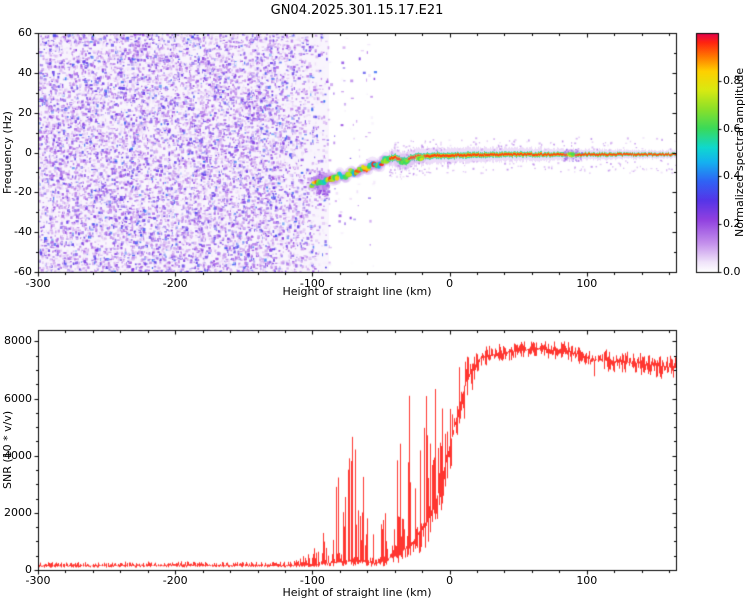 The height and width of the screenshot is (600, 750). What do you see at coordinates (739, 152) in the screenshot?
I see `colorbar-label: Normalized spectral amplitude` at bounding box center [739, 152].